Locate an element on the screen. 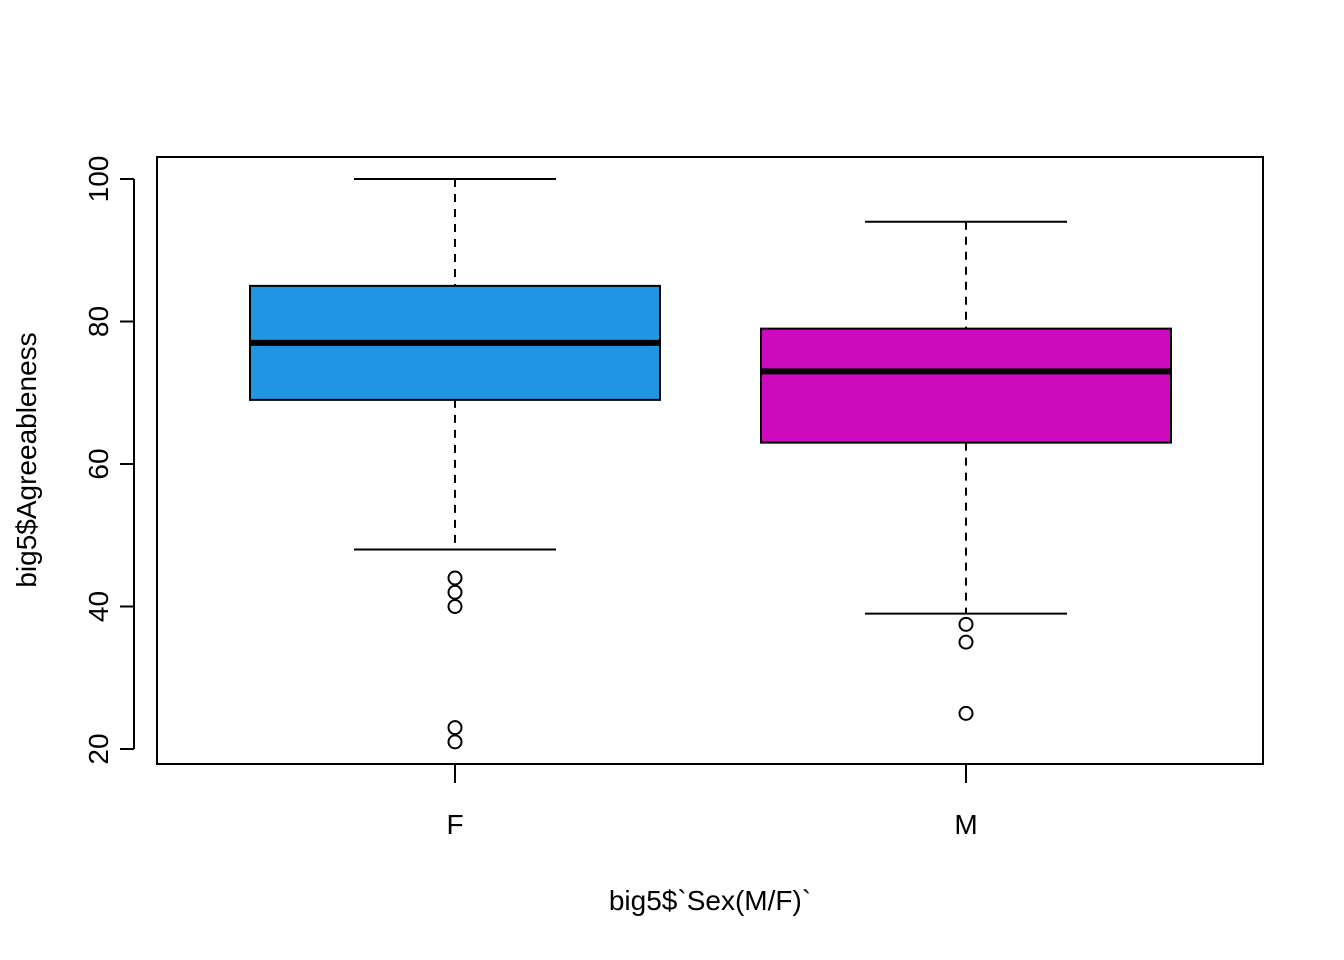  y-tick-label: 40 is located at coordinates (98, 606).